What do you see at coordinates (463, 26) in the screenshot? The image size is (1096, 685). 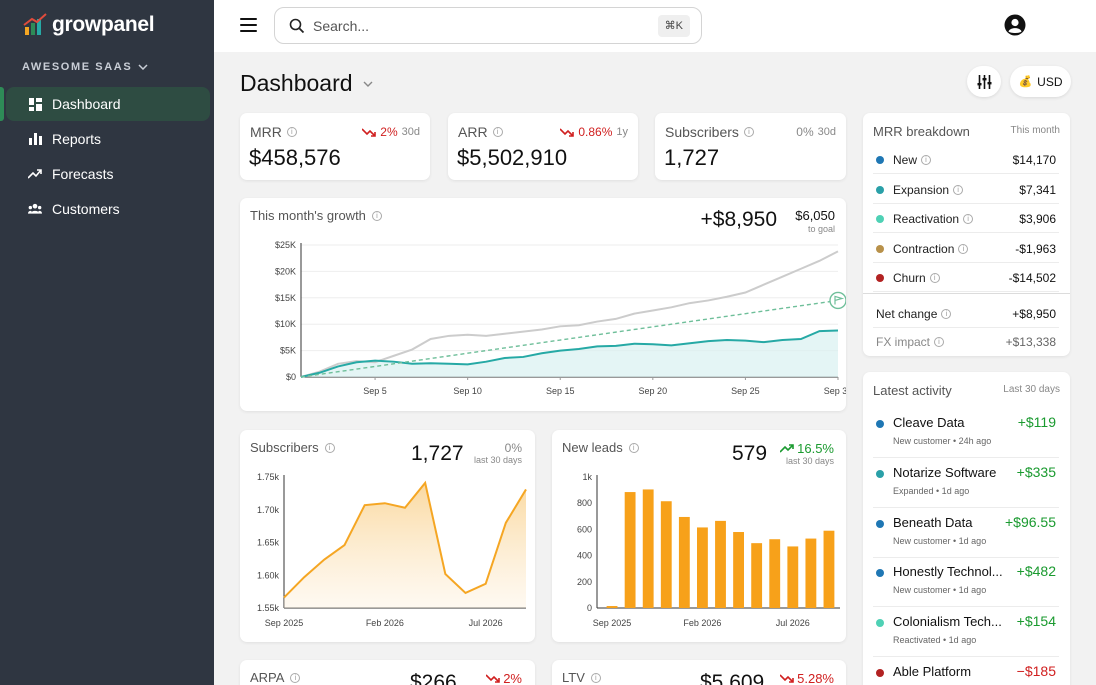 I see `search-input` at bounding box center [463, 26].